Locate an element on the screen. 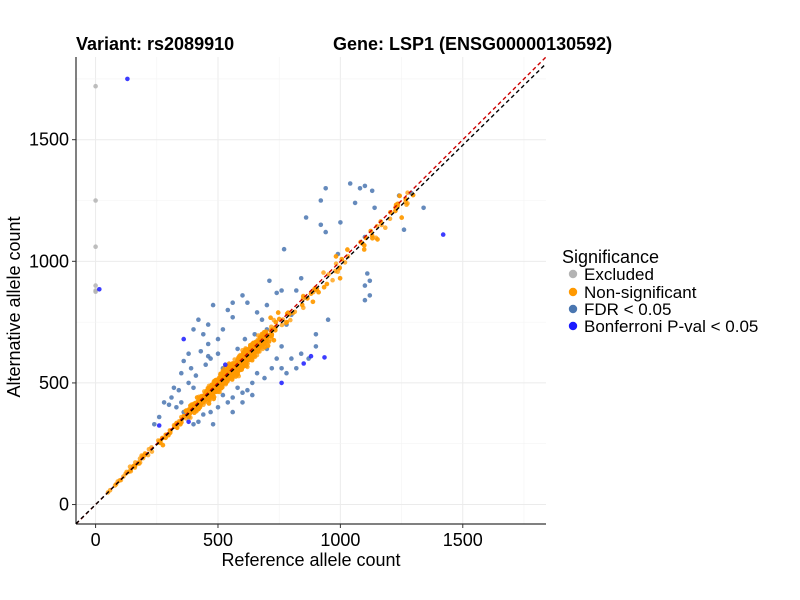  chart-title-gene: Gene: LSP1 (ENSG00000130592) is located at coordinates (472, 44).